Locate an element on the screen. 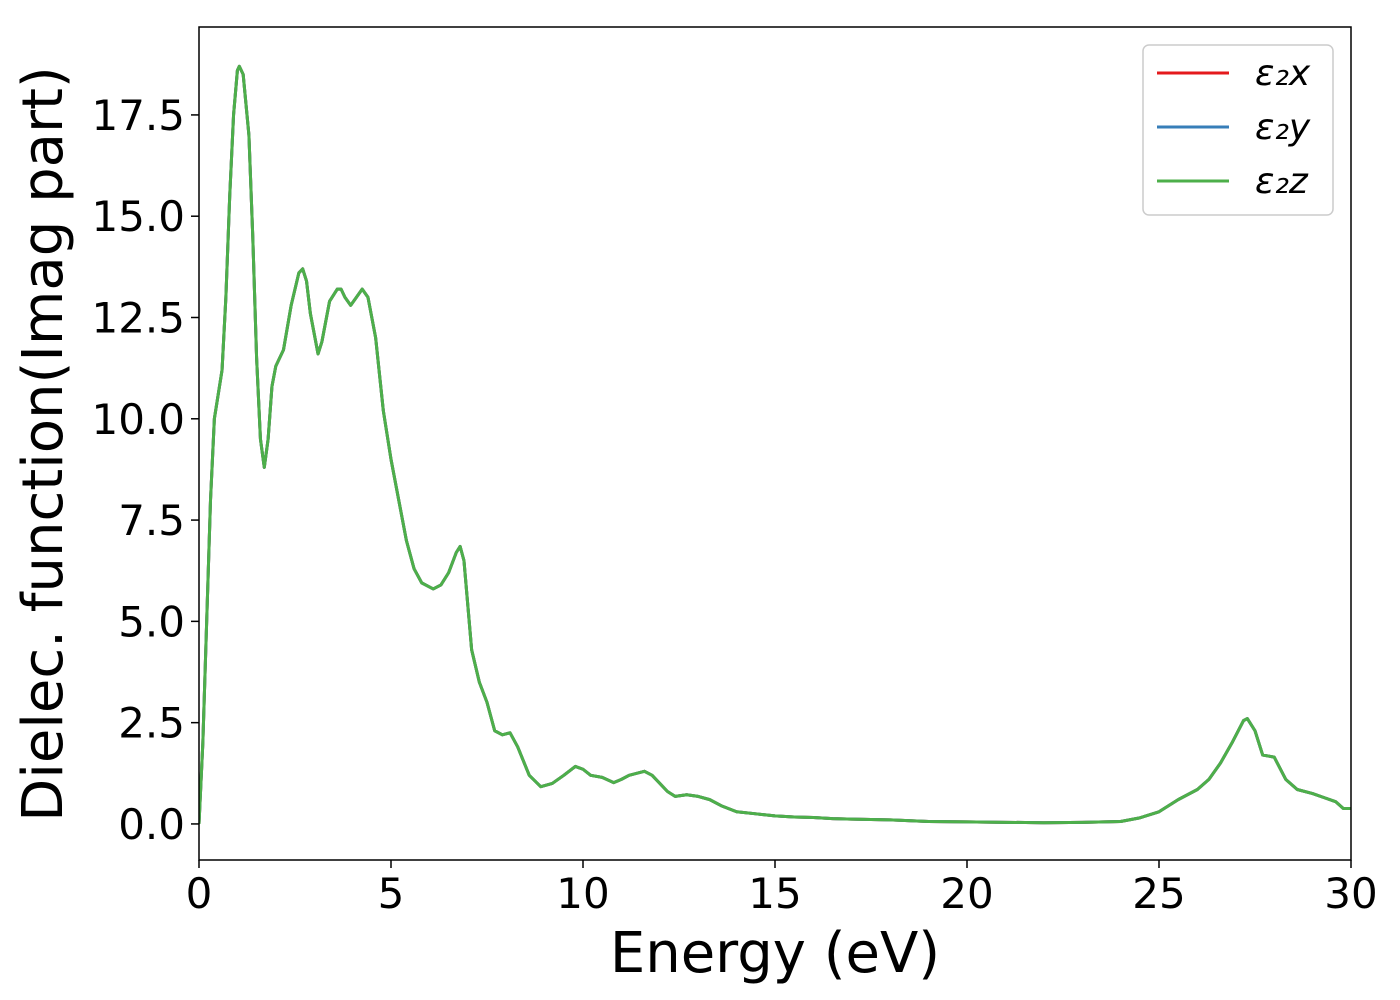 The width and height of the screenshot is (1400, 1000). x-tick-label: 10 is located at coordinates (582, 893).